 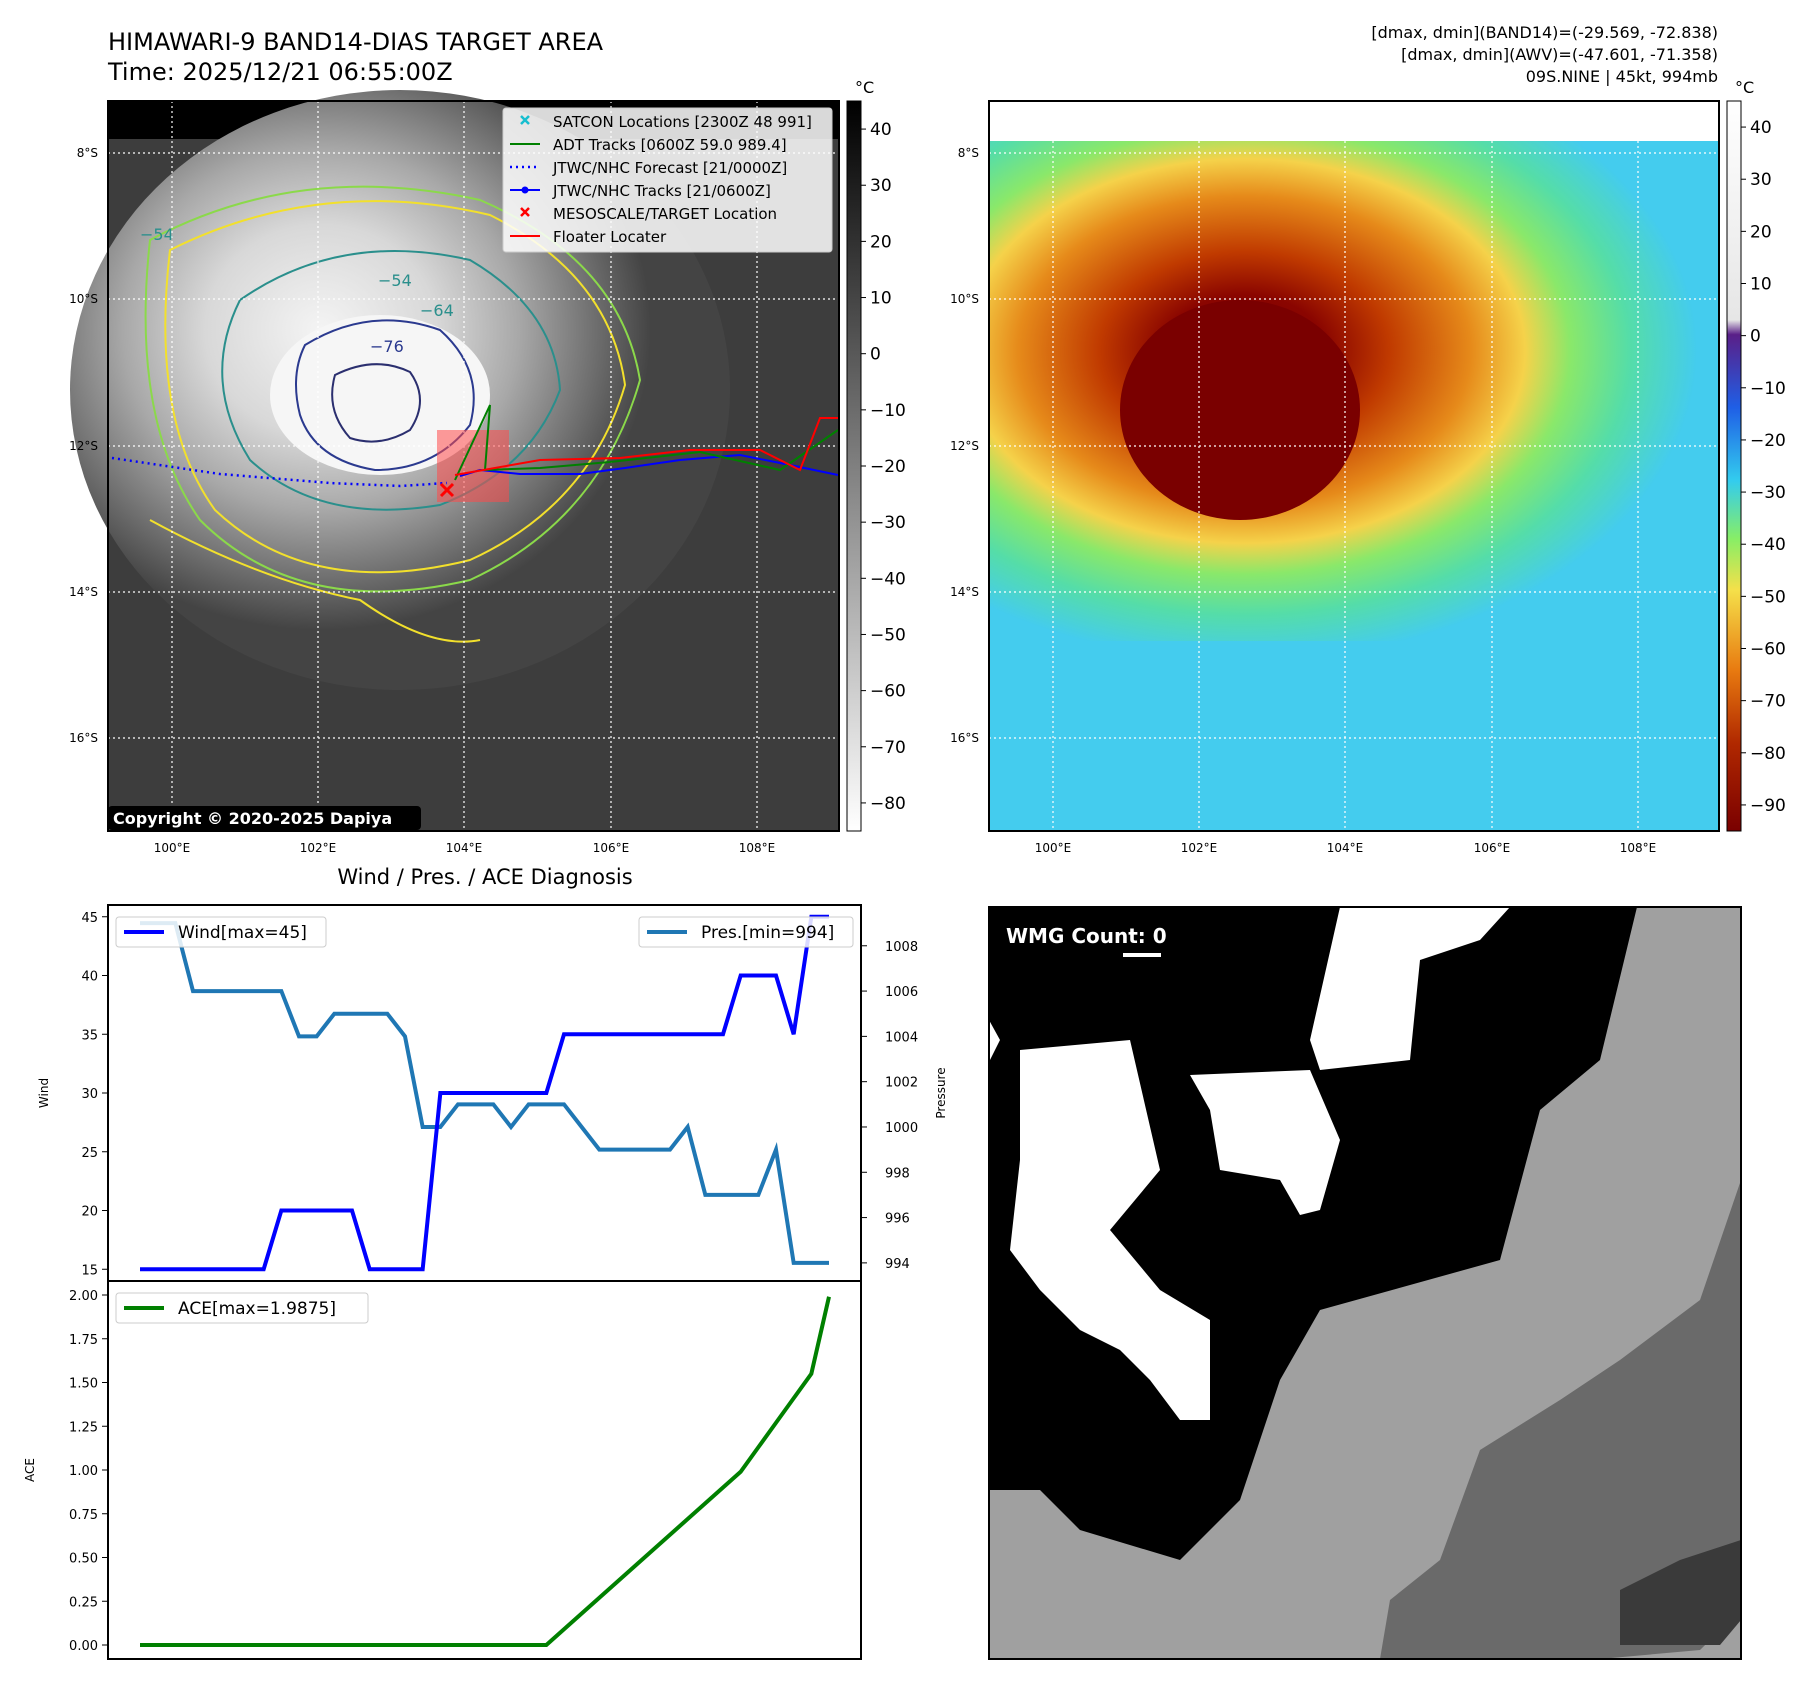 I want to click on ace-tick-label: 1.50, so click(x=83, y=1384).